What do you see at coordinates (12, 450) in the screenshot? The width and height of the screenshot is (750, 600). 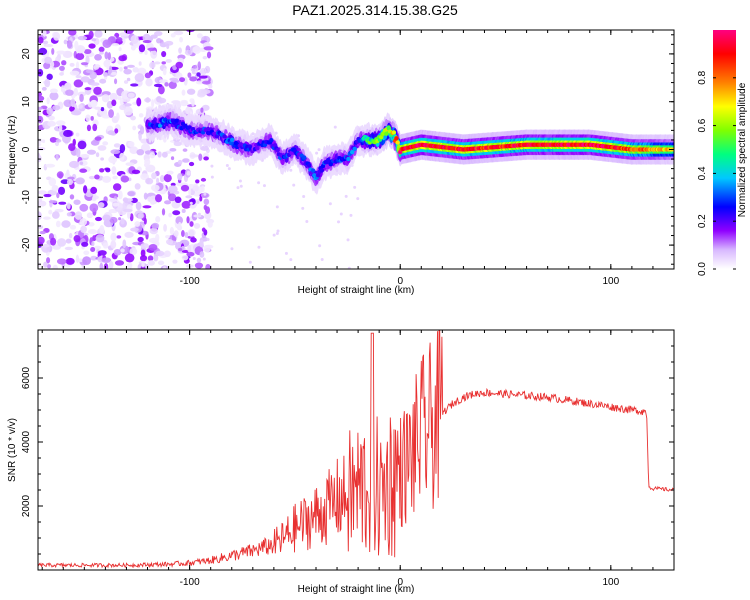 I see `snr-y-label: SNR (10 * v/v)` at bounding box center [12, 450].